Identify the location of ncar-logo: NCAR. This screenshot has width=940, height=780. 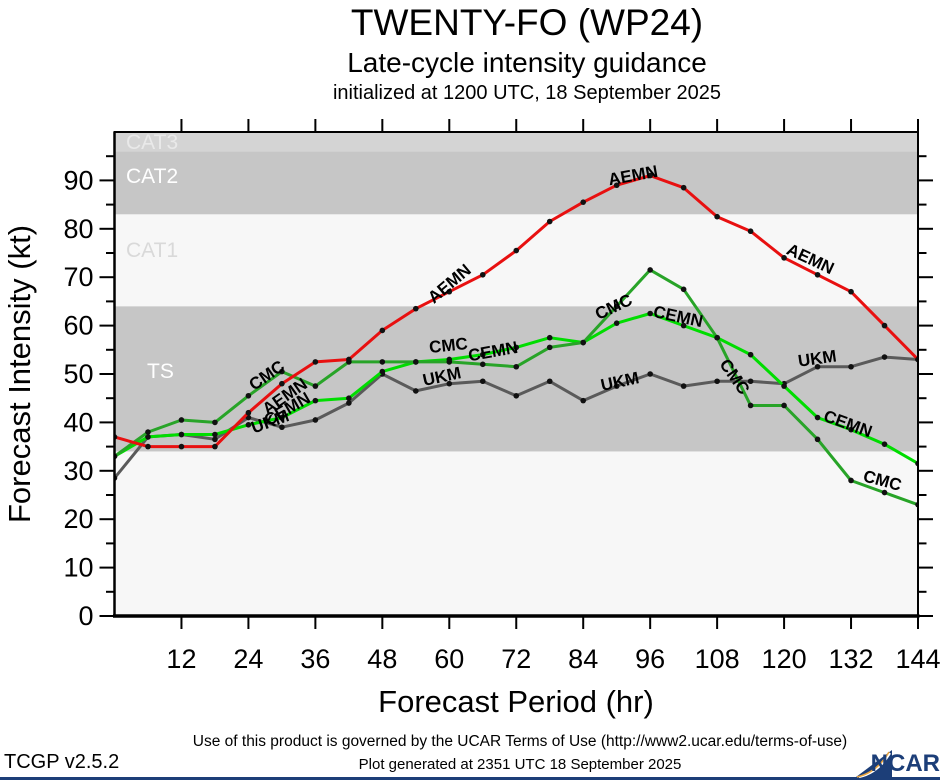
(896, 763).